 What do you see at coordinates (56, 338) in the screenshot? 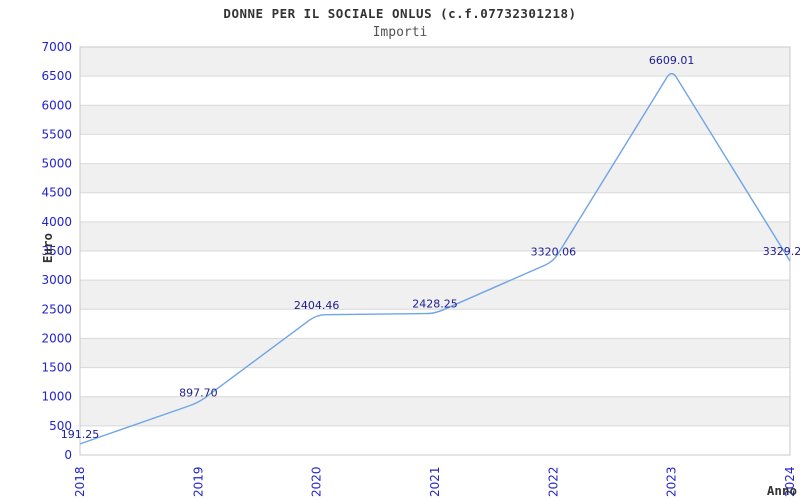
I see `y-tick-label: 2000` at bounding box center [56, 338].